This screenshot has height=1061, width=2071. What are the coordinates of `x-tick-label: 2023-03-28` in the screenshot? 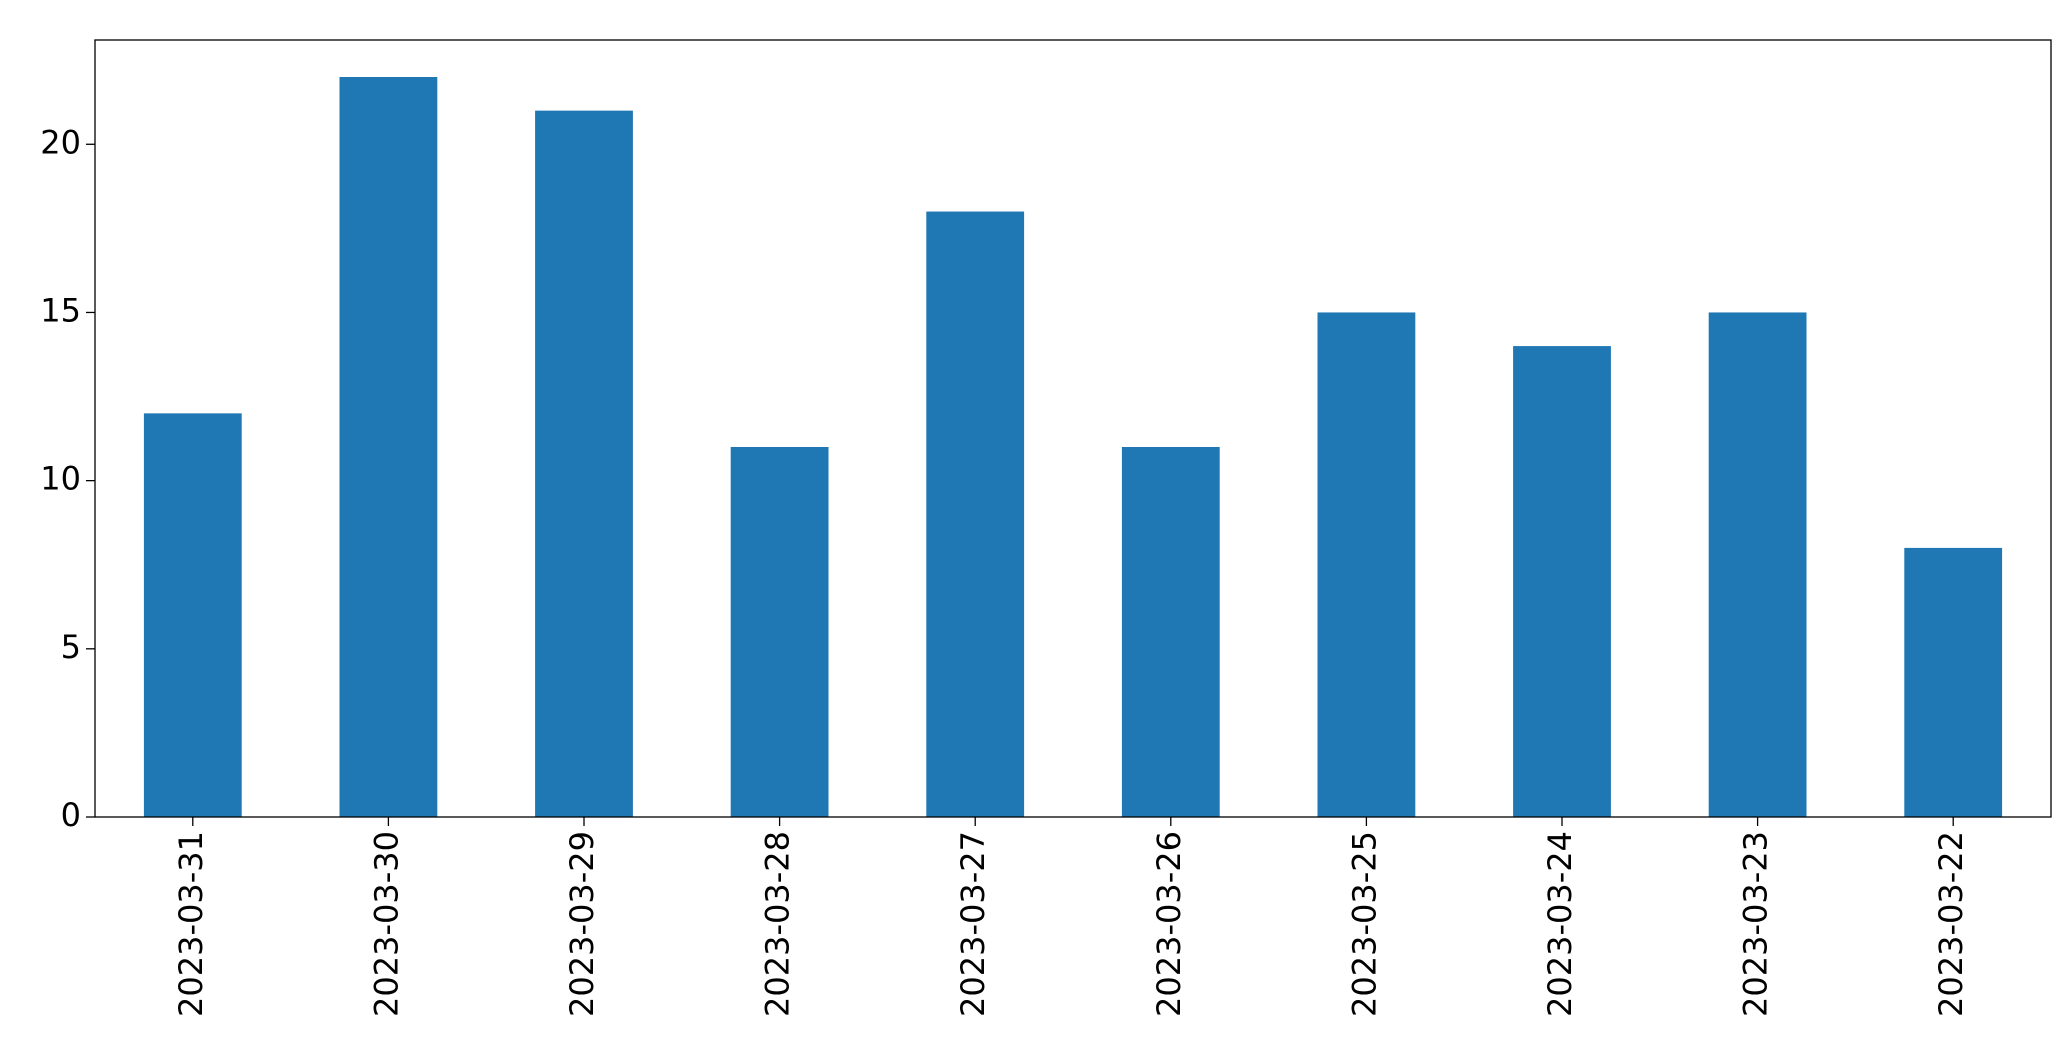 It's located at (778, 924).